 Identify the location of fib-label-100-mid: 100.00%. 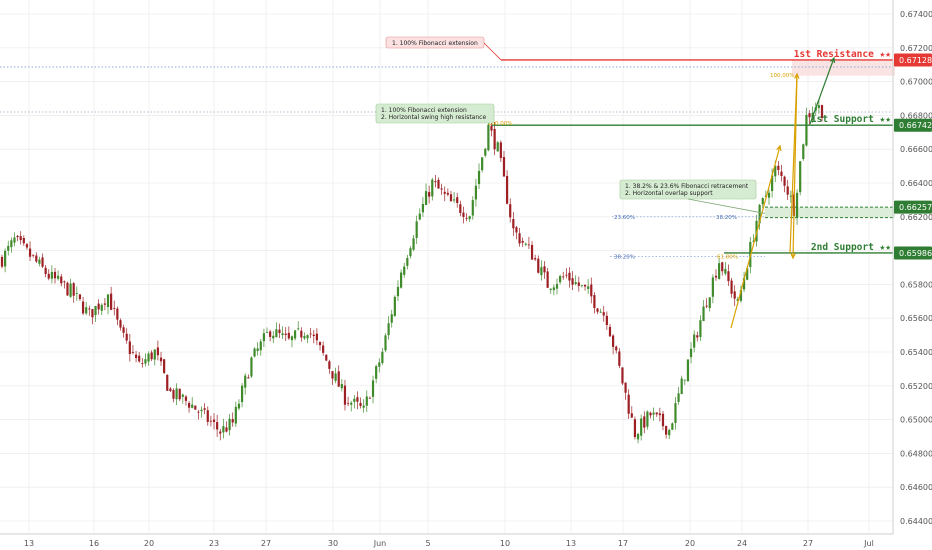
(500, 124).